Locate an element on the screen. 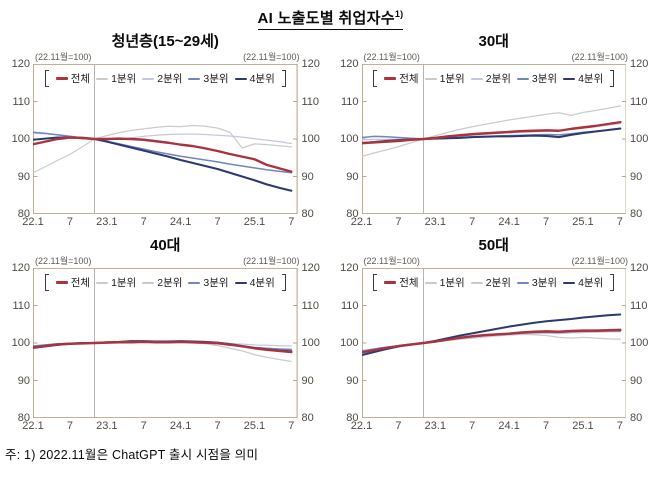  index-note-right: (22.11월=100) is located at coordinates (271, 261).